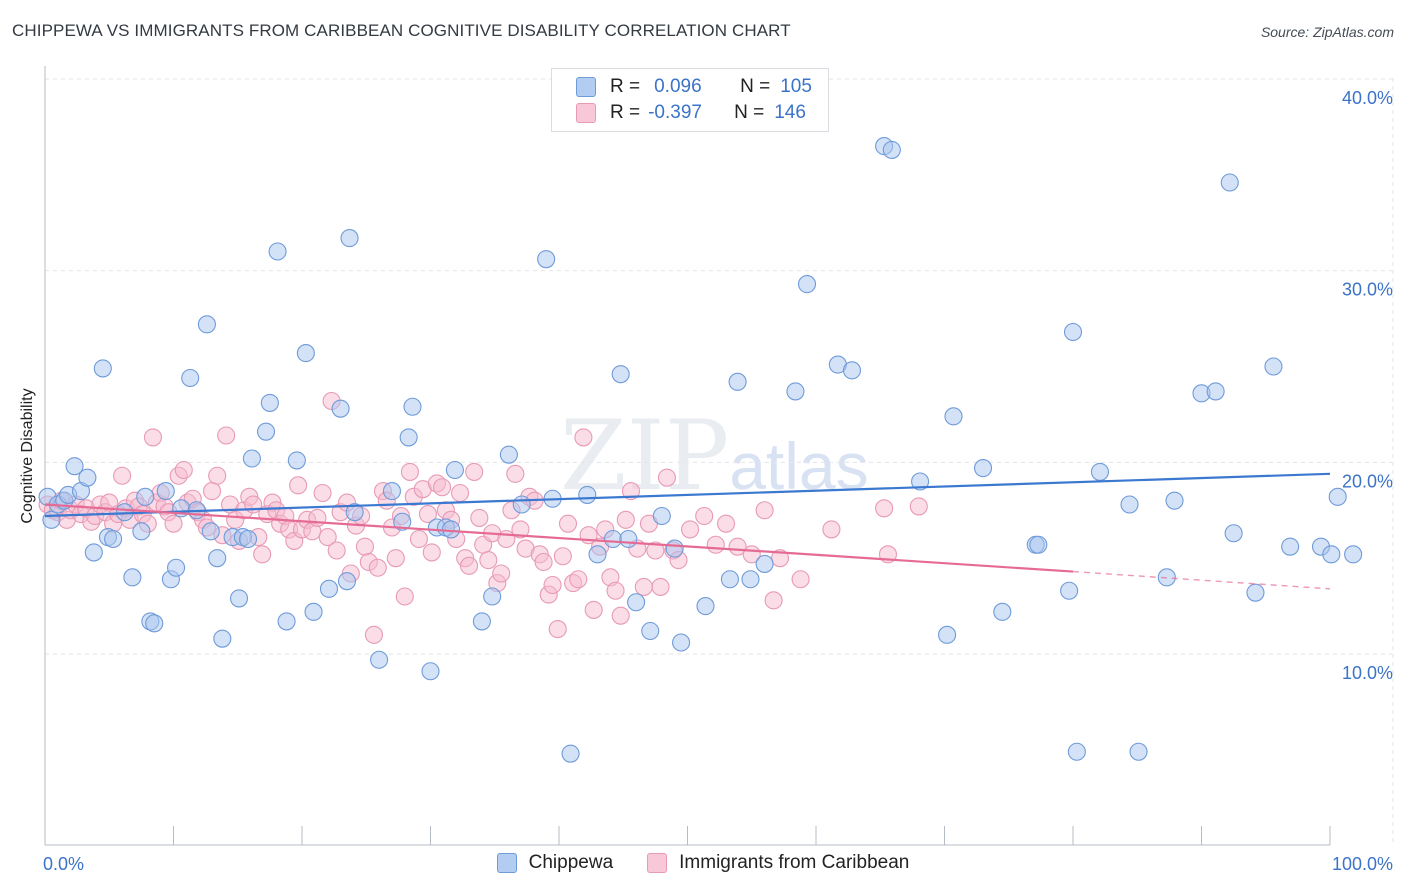 Image resolution: width=1406 pixels, height=892 pixels. What do you see at coordinates (1201, 580) in the screenshot?
I see `caribbean-trend-extension` at bounding box center [1201, 580].